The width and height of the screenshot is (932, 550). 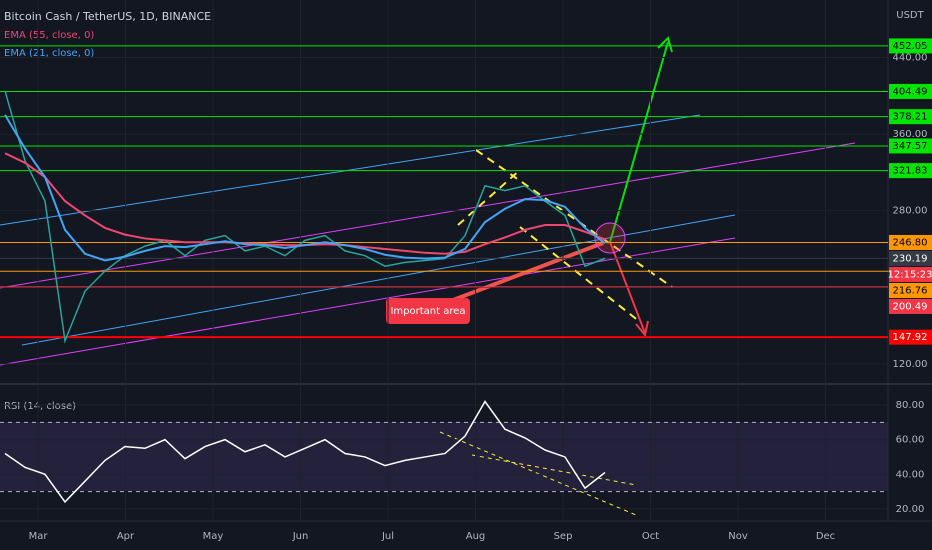 I want to click on x-tick-label: Jul, so click(x=387, y=536).